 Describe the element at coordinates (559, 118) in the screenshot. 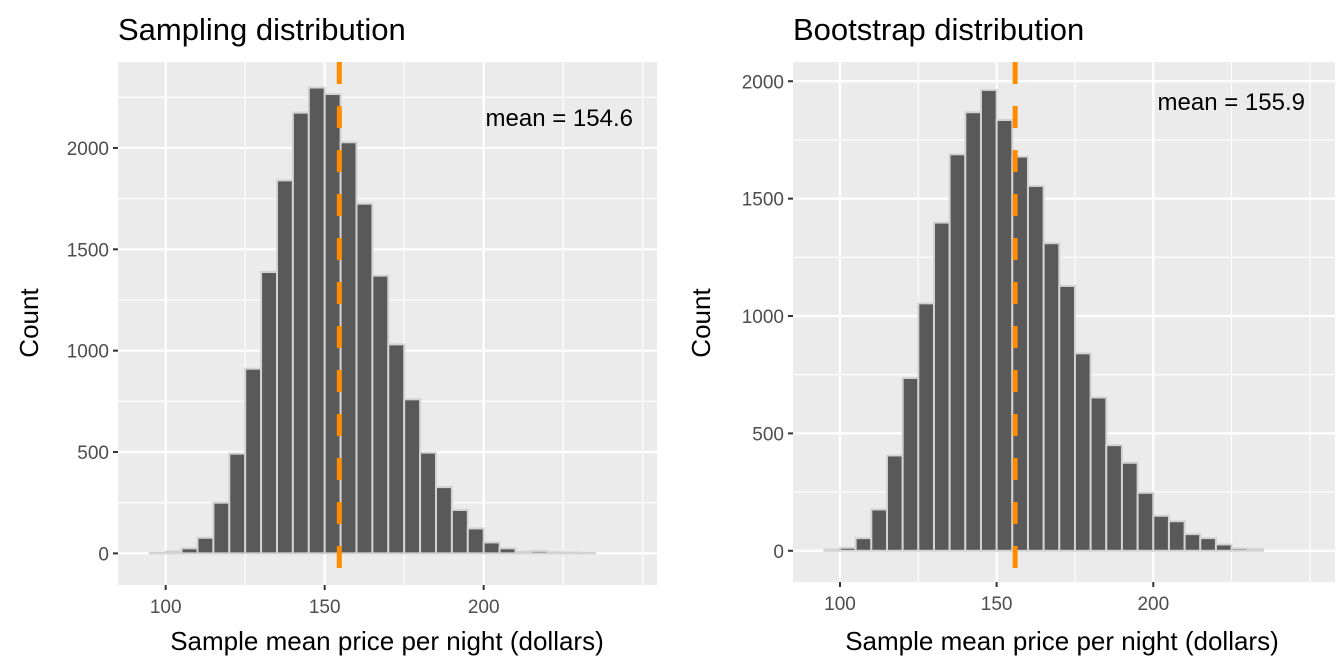

I see `mean-annotation: mean = 154.6` at that location.